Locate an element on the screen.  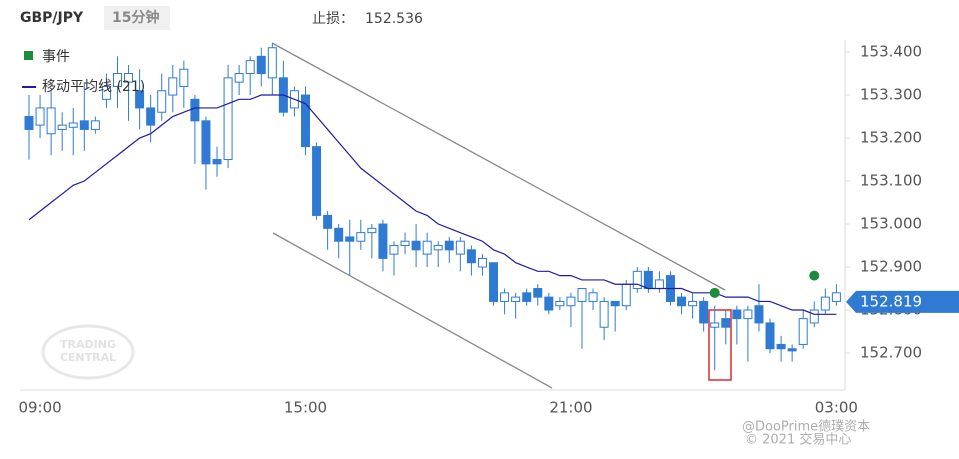
y-tick-label: 152.700 is located at coordinates (891, 353).